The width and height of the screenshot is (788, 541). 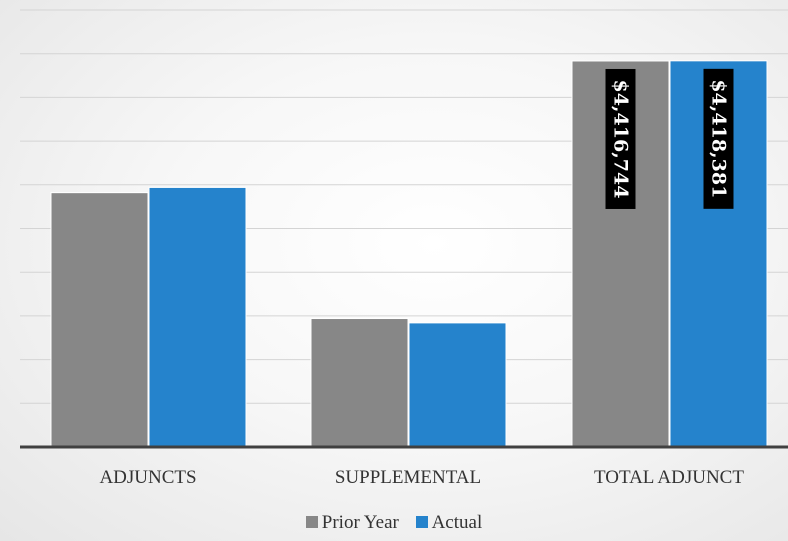 What do you see at coordinates (457, 385) in the screenshot?
I see `bar-actual-supplemental` at bounding box center [457, 385].